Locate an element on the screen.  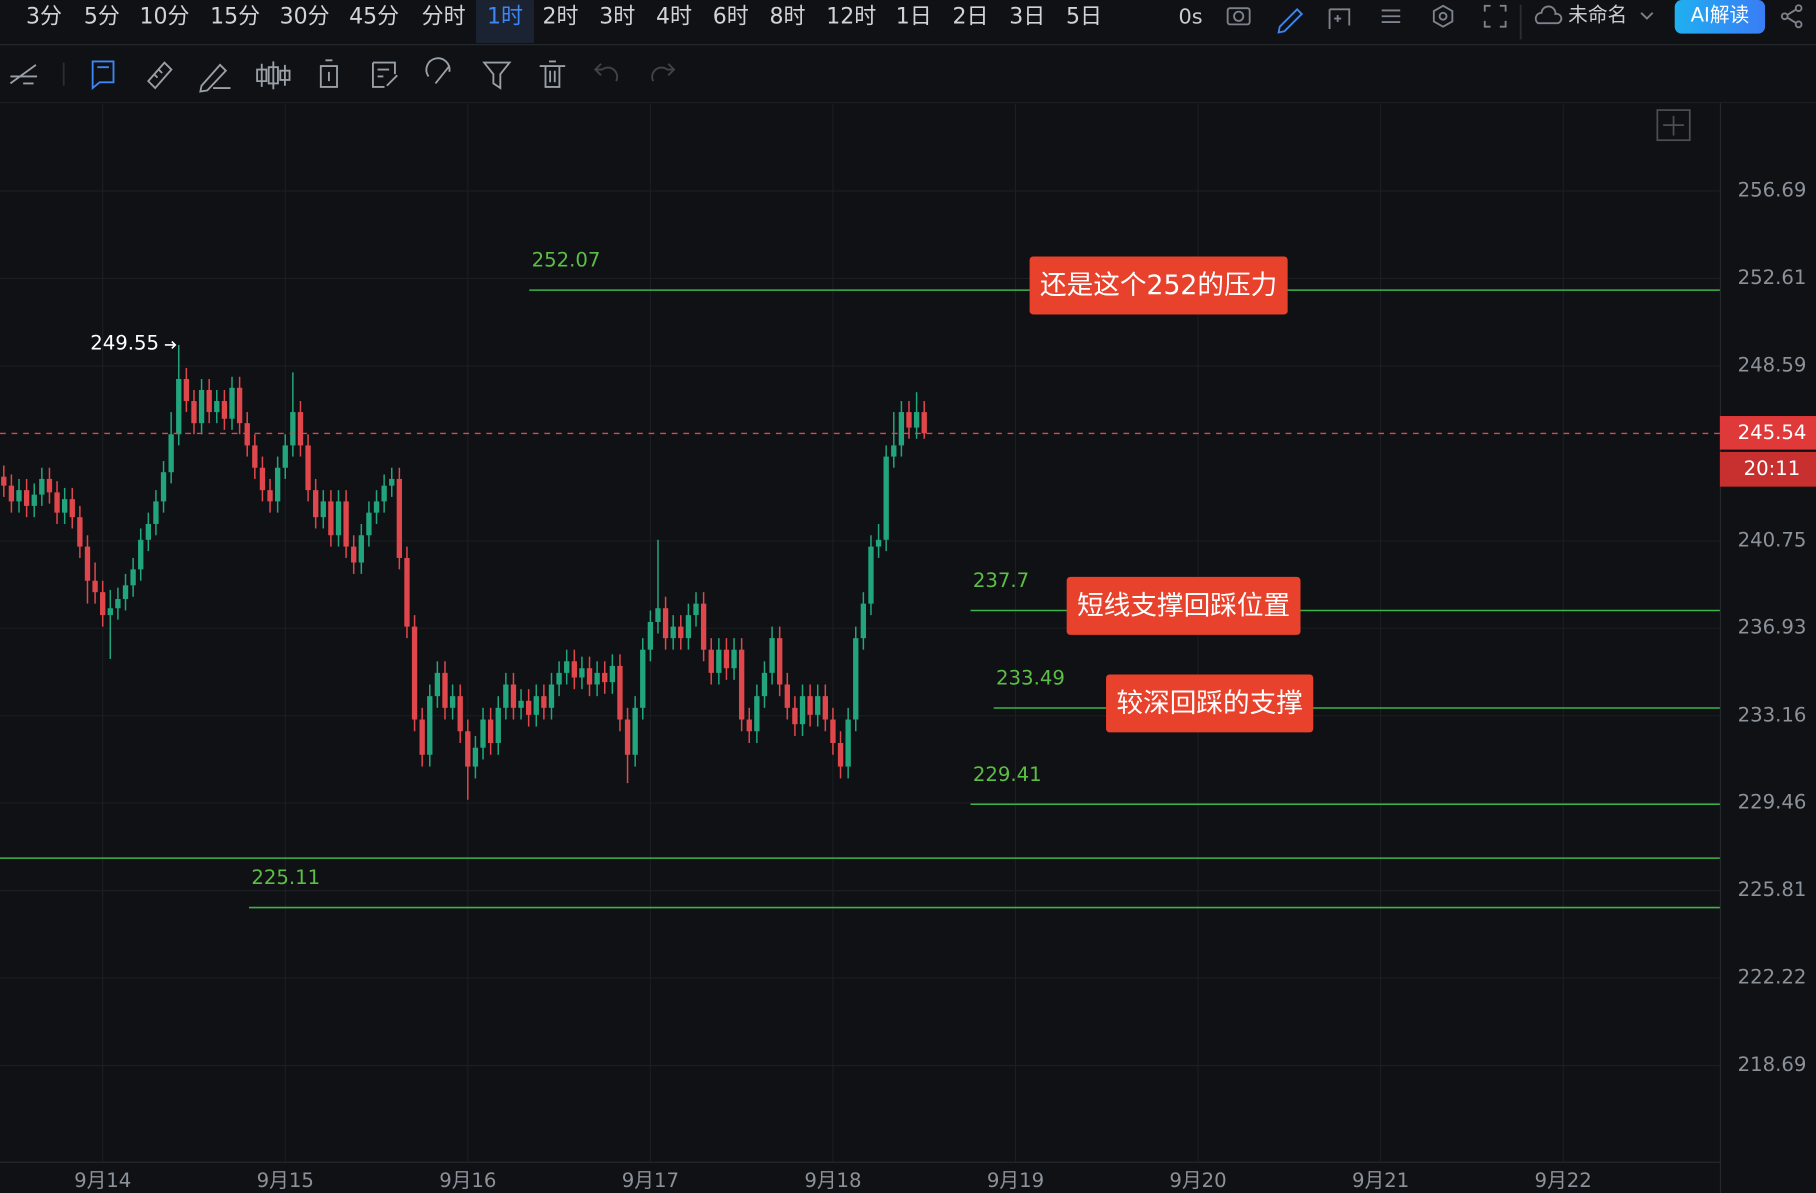
camera-icon is located at coordinates (1238, 16).